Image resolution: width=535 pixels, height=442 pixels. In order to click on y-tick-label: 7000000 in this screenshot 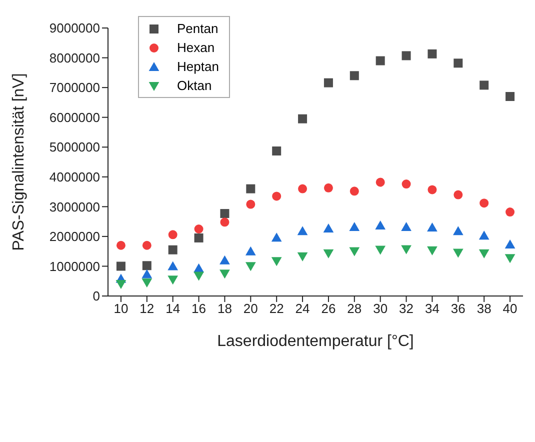, I will do `click(74, 88)`.